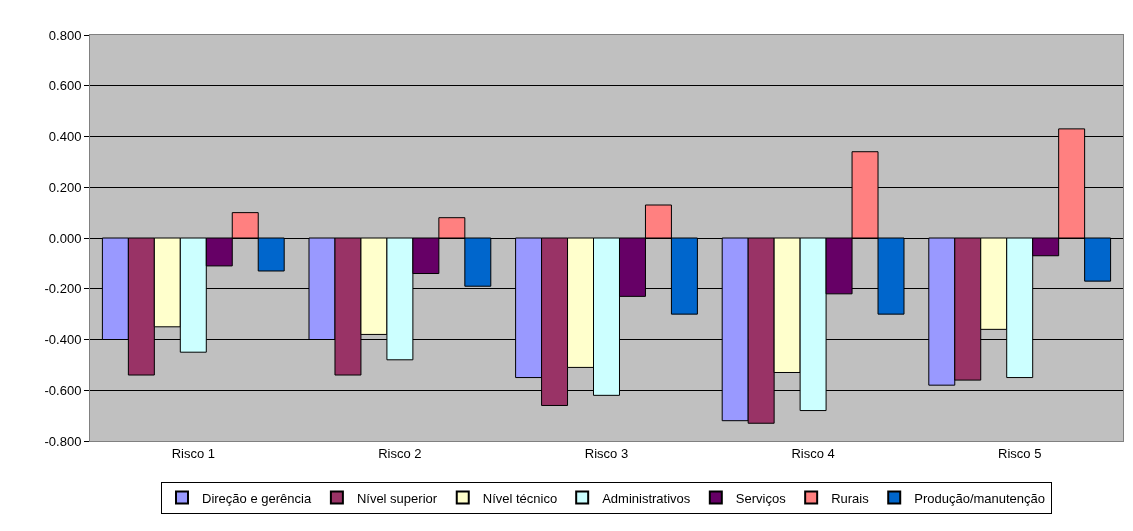  Describe the element at coordinates (257, 498) in the screenshot. I see `legend-label: Direção e gerência` at that location.